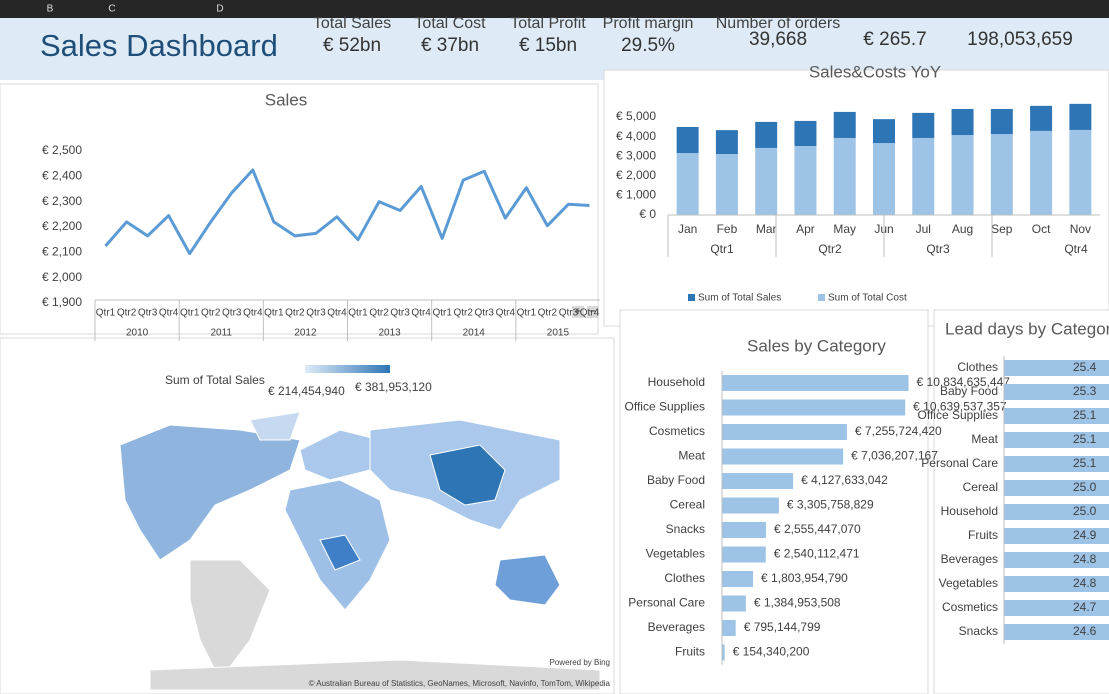 This screenshot has height=694, width=1109. I want to click on australia, so click(527, 580).